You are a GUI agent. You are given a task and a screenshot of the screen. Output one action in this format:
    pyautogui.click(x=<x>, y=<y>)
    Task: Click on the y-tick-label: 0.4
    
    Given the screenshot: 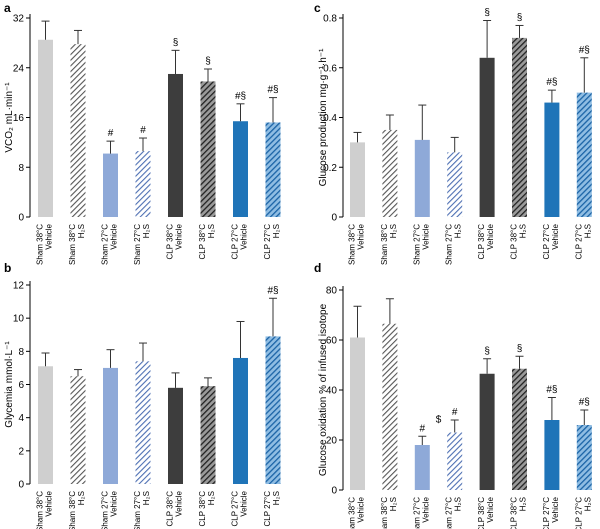 What is the action you would take?
    pyautogui.click(x=330, y=118)
    